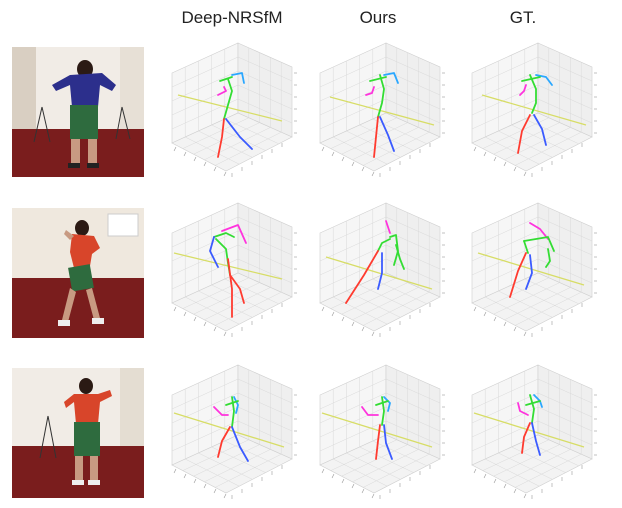 The image size is (622, 508). I want to click on skeleton-plot-row-2-gt, so click(535, 268).